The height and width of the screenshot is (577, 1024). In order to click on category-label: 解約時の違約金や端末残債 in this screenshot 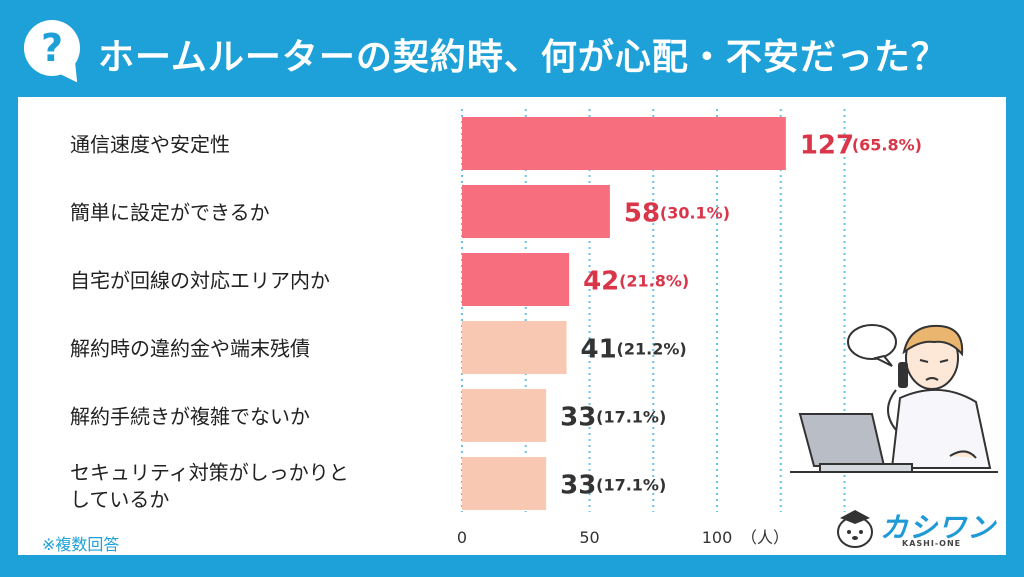, I will do `click(190, 349)`.